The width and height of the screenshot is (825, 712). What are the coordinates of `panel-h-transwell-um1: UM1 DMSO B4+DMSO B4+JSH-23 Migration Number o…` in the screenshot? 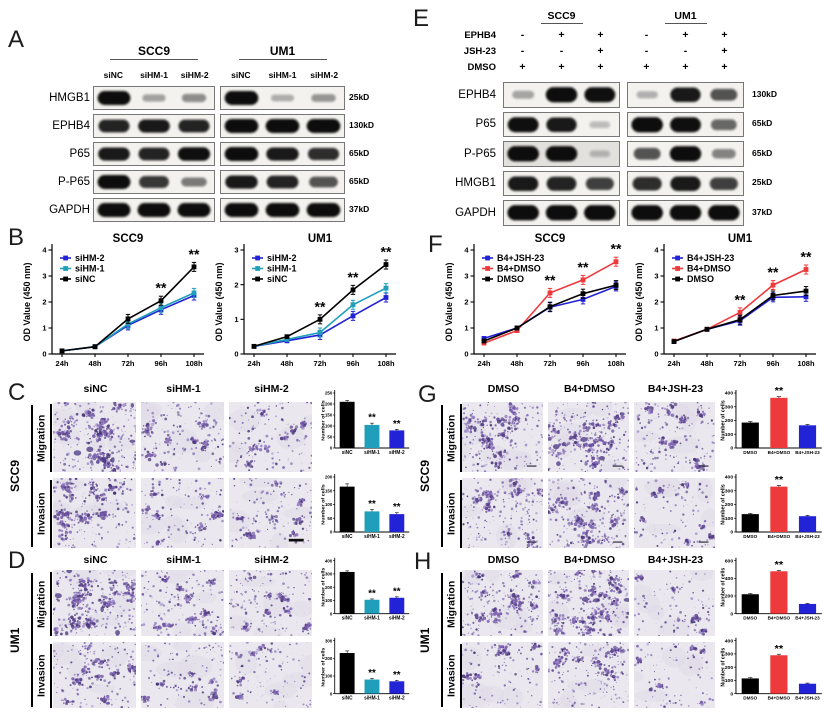 It's located at (618, 632).